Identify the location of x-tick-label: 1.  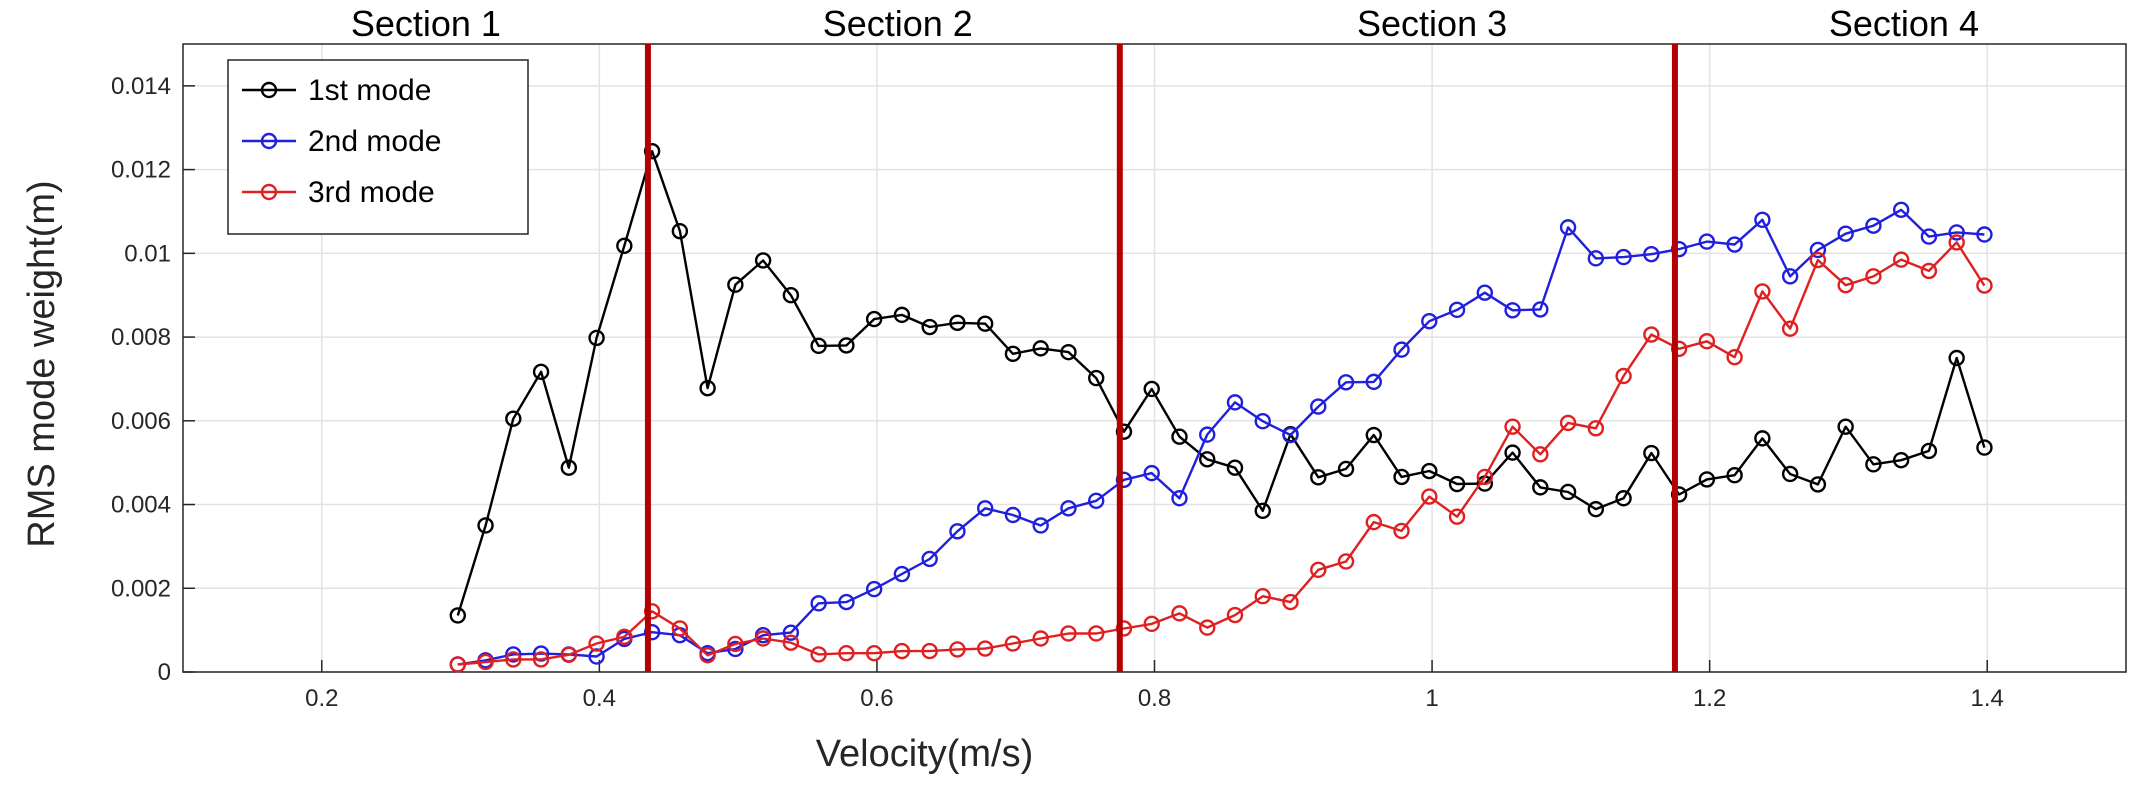
(1431, 698).